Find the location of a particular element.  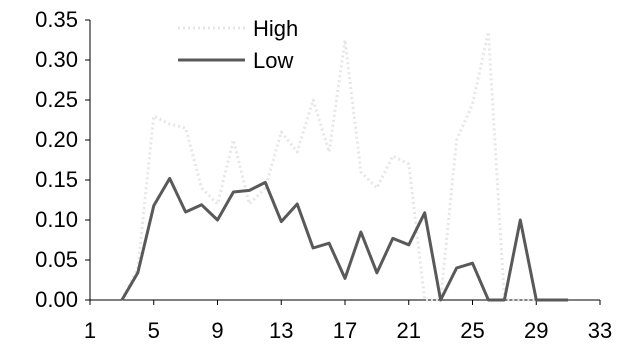

x-tick-label: 25 is located at coordinates (472, 330).